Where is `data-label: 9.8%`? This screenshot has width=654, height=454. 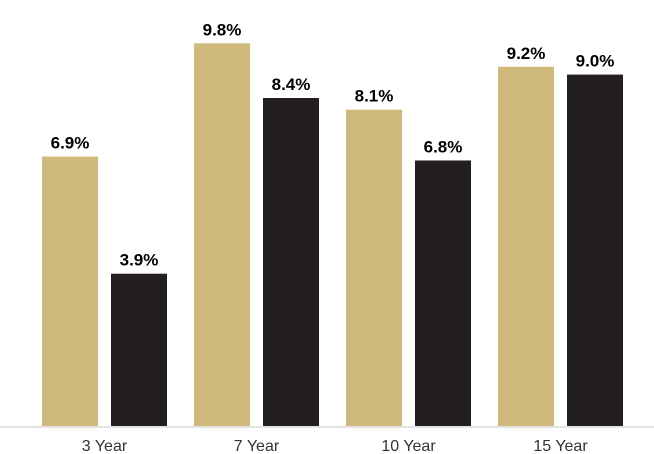 data-label: 9.8% is located at coordinates (222, 29).